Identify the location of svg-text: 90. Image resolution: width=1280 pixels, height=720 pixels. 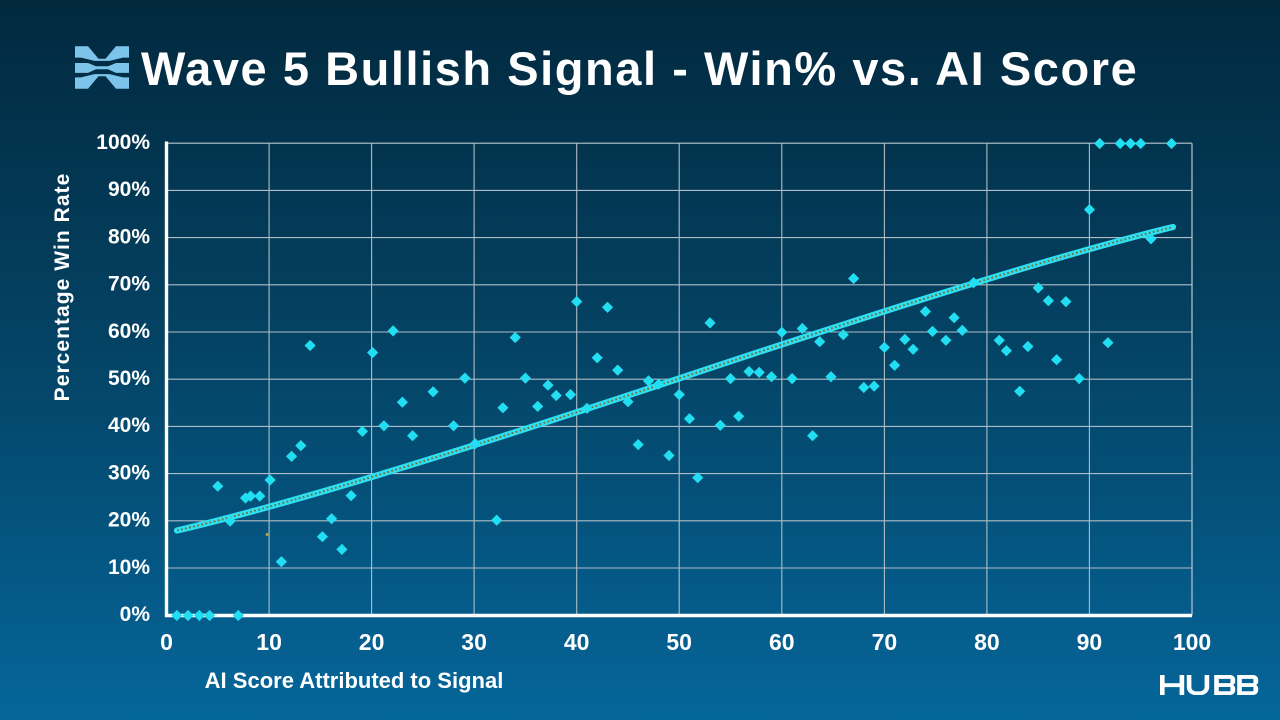
(1090, 642).